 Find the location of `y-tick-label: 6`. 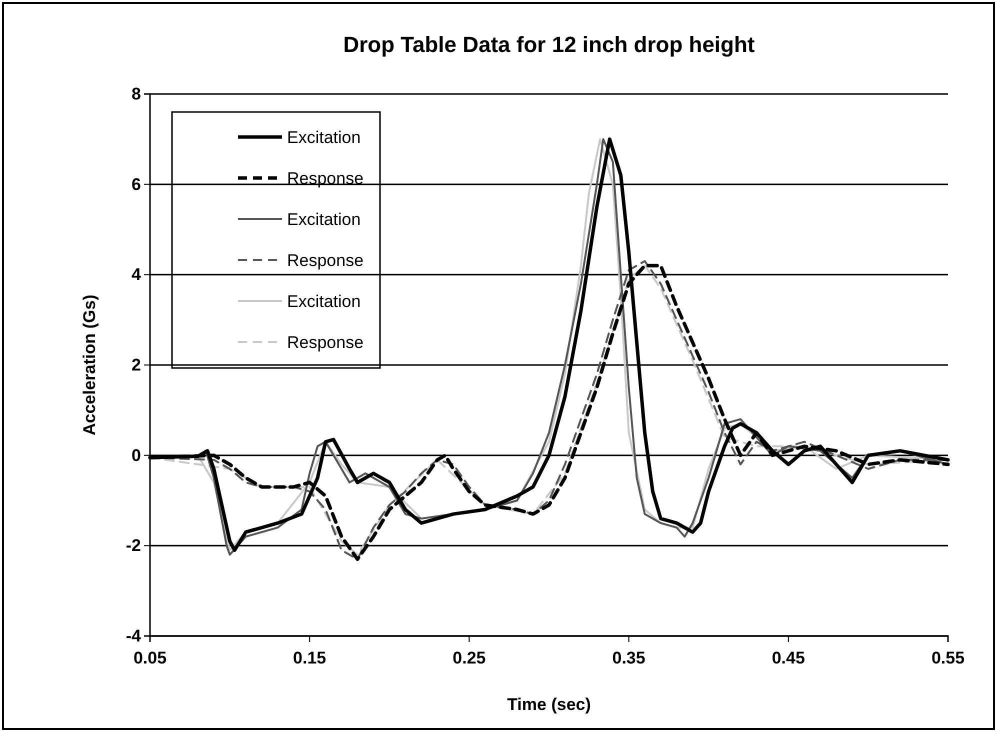

y-tick-label: 6 is located at coordinates (136, 184).